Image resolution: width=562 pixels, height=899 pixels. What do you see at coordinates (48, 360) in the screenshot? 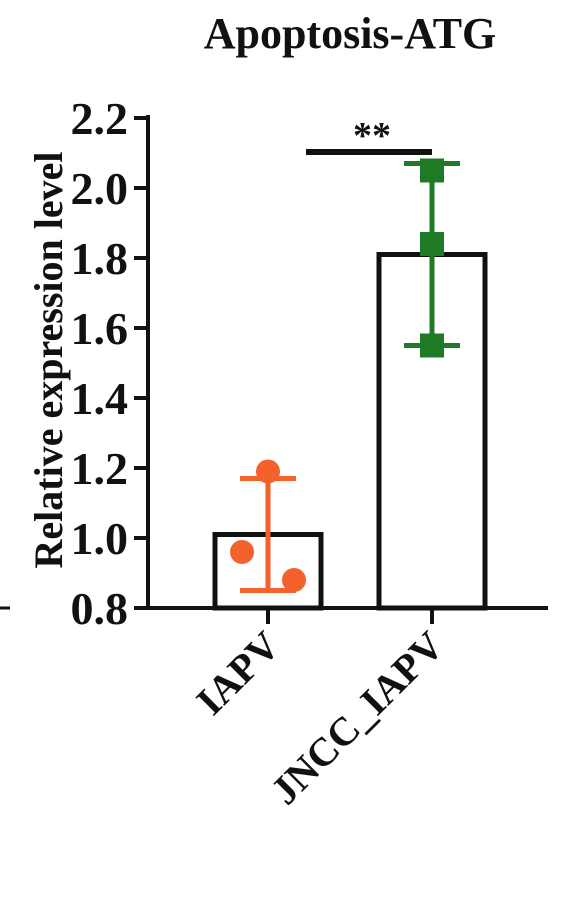
I see `y-axis-label: Relative expression level` at bounding box center [48, 360].